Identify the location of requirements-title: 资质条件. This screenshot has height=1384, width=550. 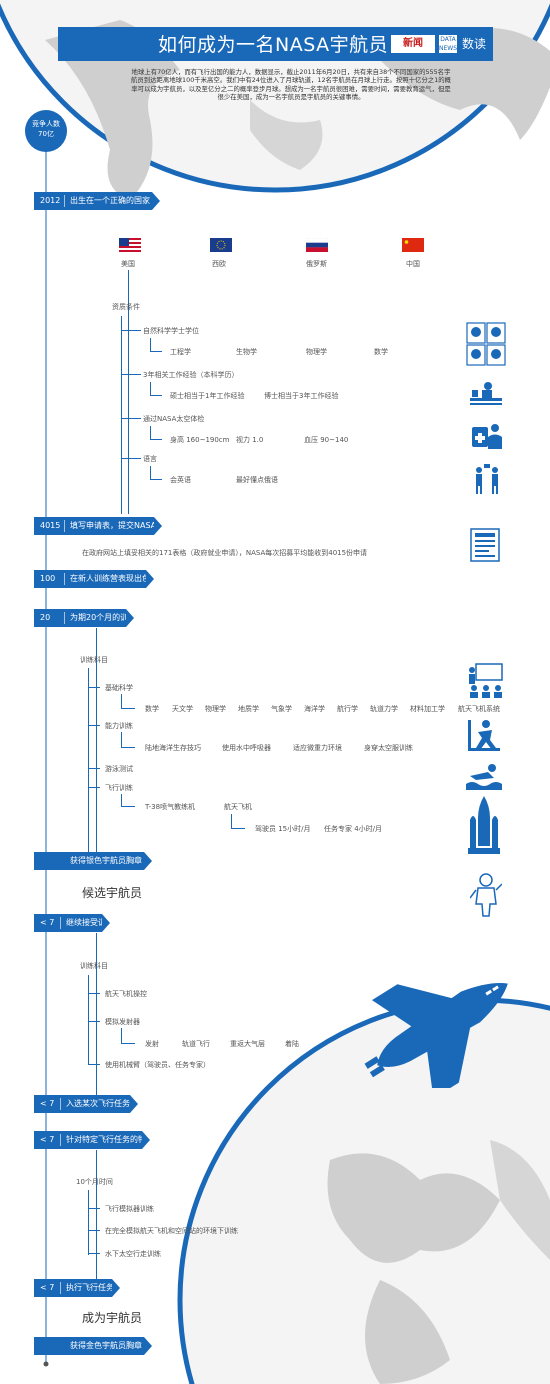
(126, 307).